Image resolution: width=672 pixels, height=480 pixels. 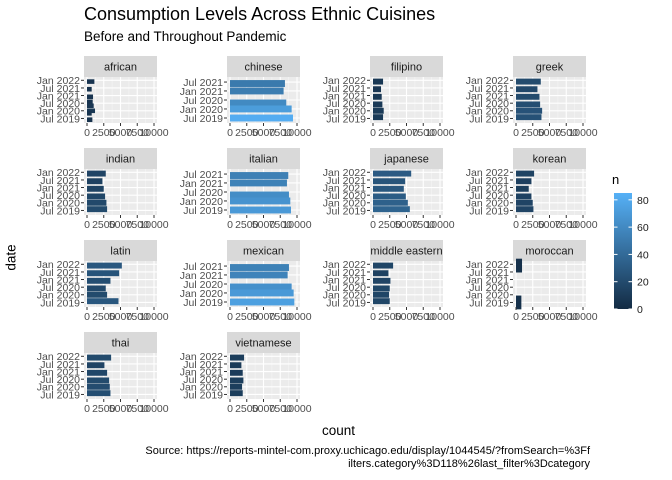 What do you see at coordinates (406, 160) in the screenshot?
I see `facet-strip-label: japanese` at bounding box center [406, 160].